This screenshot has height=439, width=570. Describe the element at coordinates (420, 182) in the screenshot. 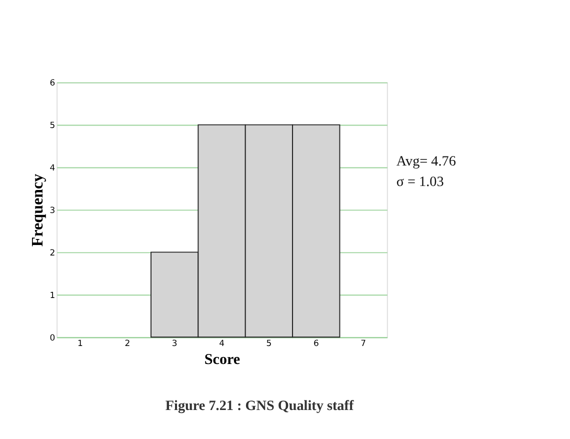

I see `text: σ = 1.03` at that location.